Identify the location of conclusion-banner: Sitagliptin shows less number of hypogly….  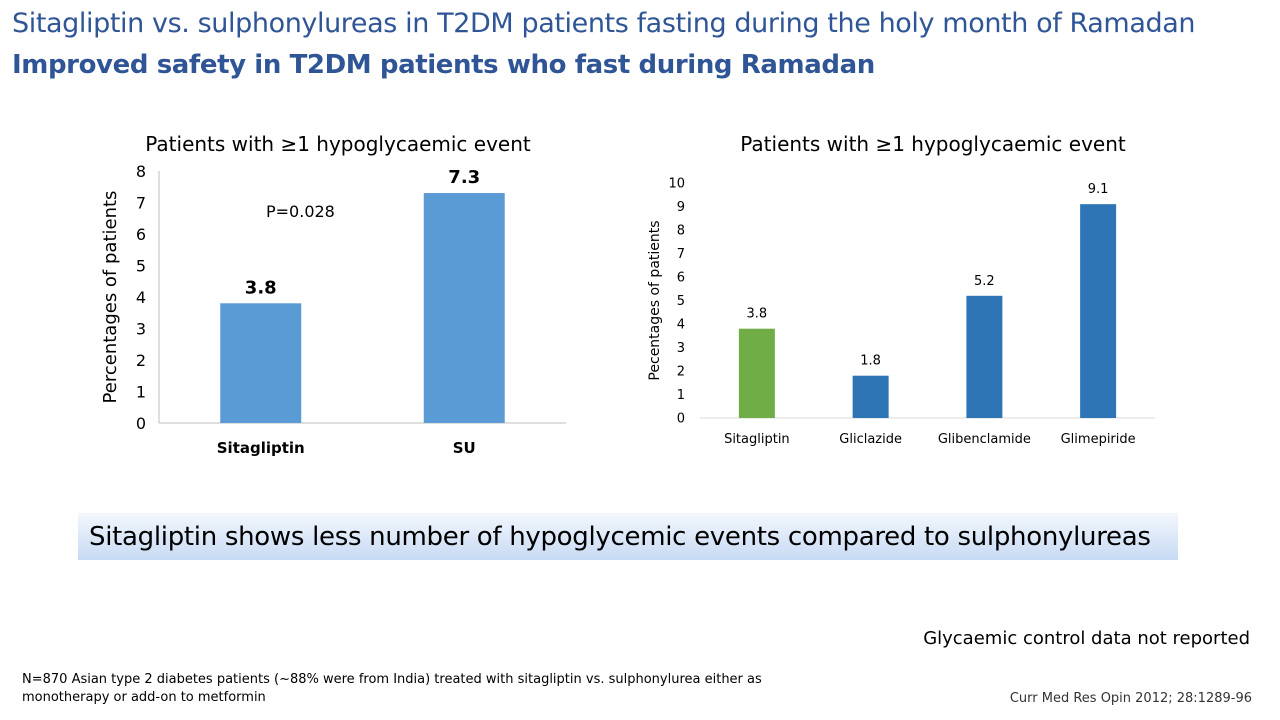
(628, 536).